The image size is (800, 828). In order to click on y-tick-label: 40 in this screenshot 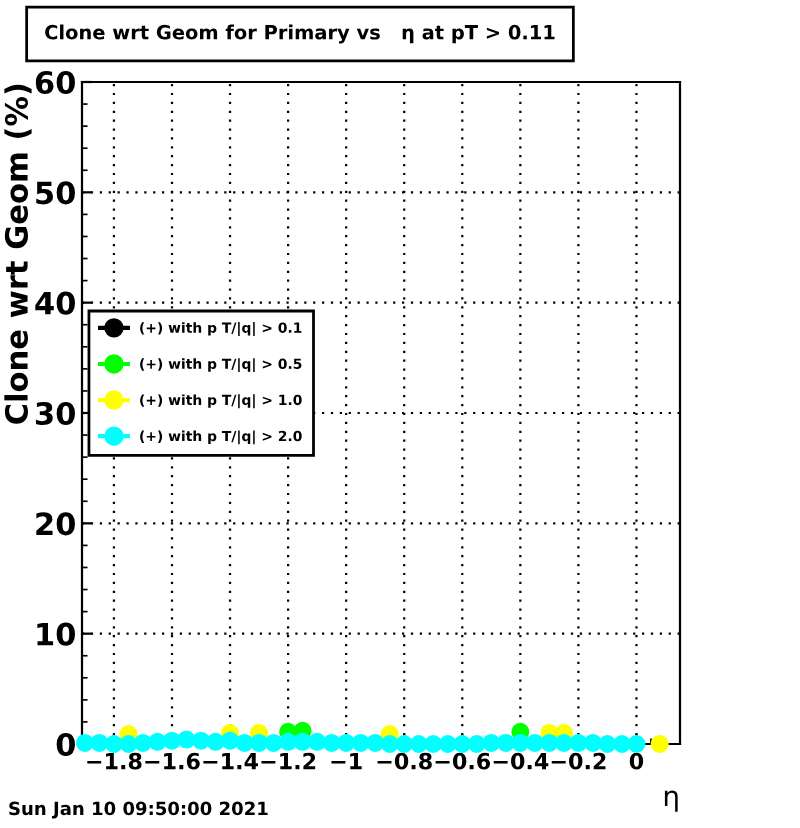, I will do `click(55, 303)`.